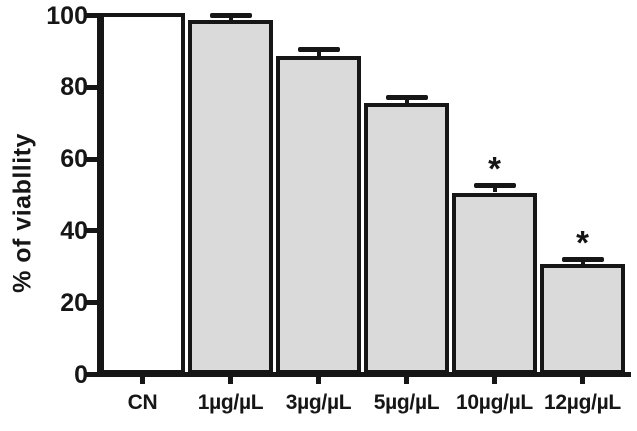 This screenshot has width=637, height=431. I want to click on y-tick-label: 80, so click(74, 87).